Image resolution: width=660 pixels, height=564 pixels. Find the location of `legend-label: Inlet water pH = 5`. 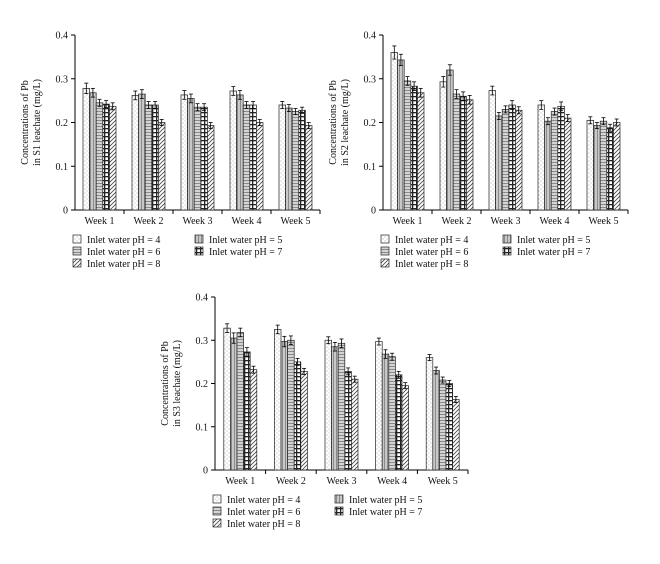

legend-label: Inlet water pH = 5 is located at coordinates (385, 500).